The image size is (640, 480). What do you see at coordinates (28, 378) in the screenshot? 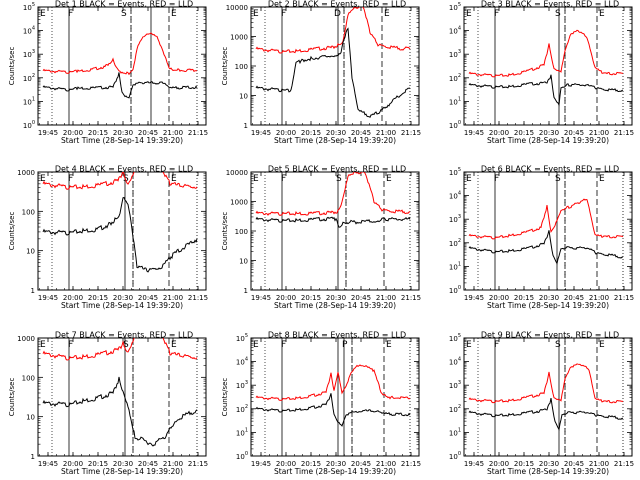
I see `y-tick-label: 100` at bounding box center [28, 378].